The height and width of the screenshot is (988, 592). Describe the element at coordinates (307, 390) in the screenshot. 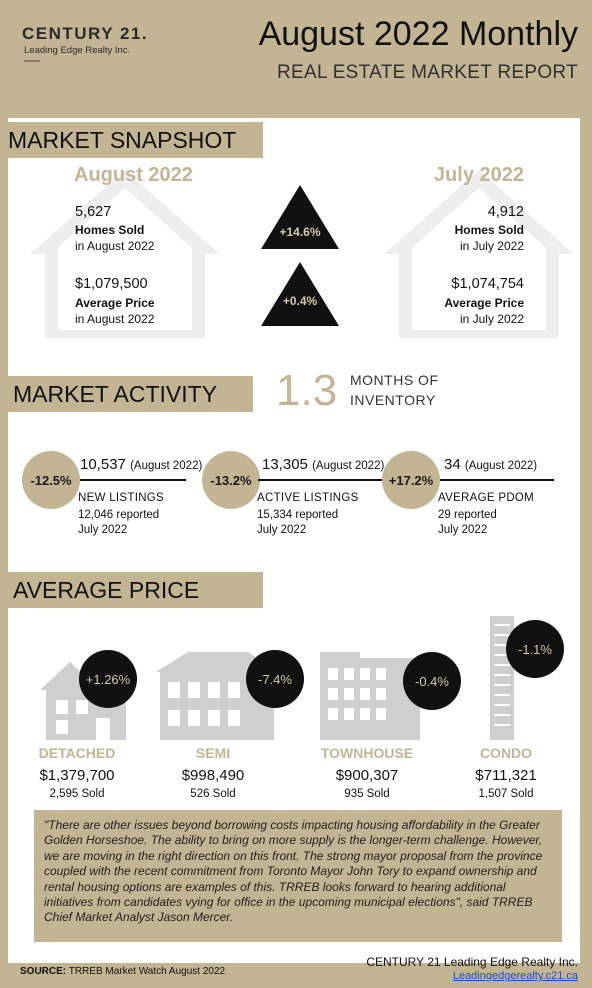

I see `months-of-inventory-value: 1.3` at that location.